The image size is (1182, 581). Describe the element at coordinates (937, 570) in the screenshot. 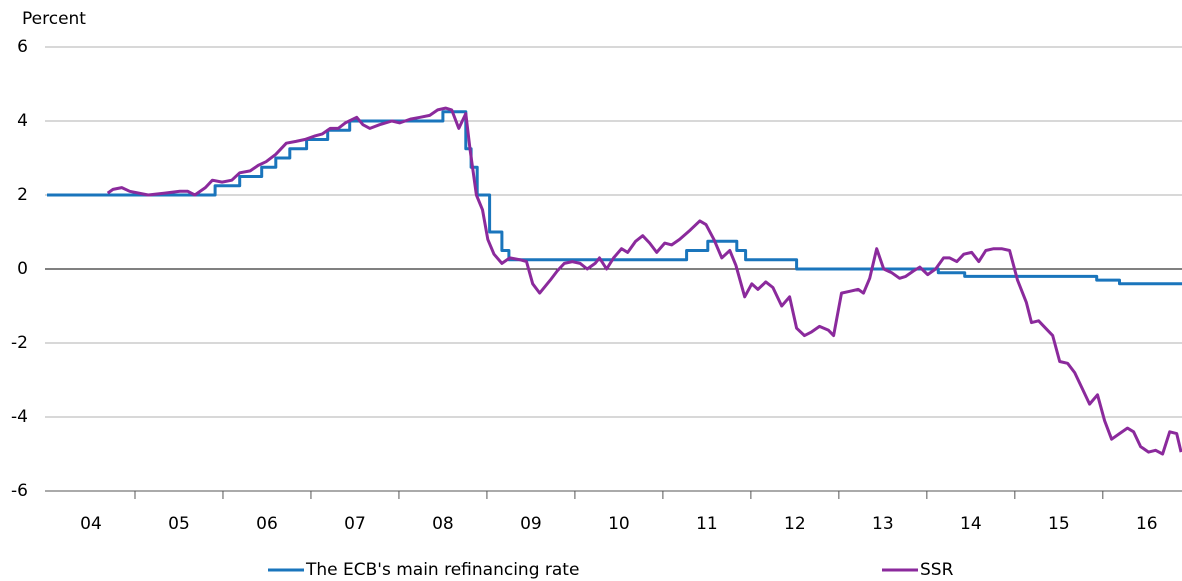

I see `legend-label: SSR` at that location.